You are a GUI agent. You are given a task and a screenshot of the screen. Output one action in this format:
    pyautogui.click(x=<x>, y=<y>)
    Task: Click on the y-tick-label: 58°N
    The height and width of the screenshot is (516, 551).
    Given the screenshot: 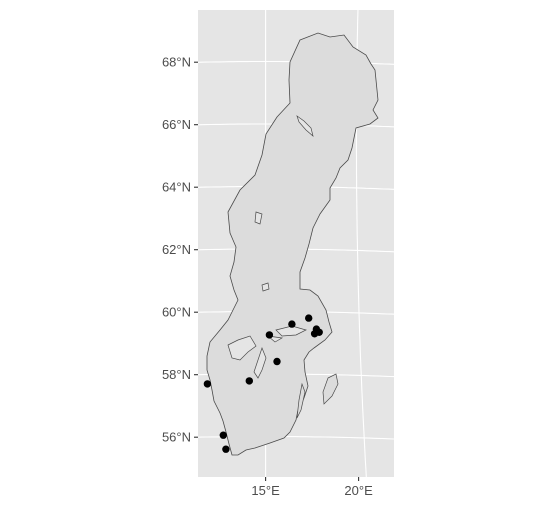 What is the action you would take?
    pyautogui.click(x=176, y=374)
    